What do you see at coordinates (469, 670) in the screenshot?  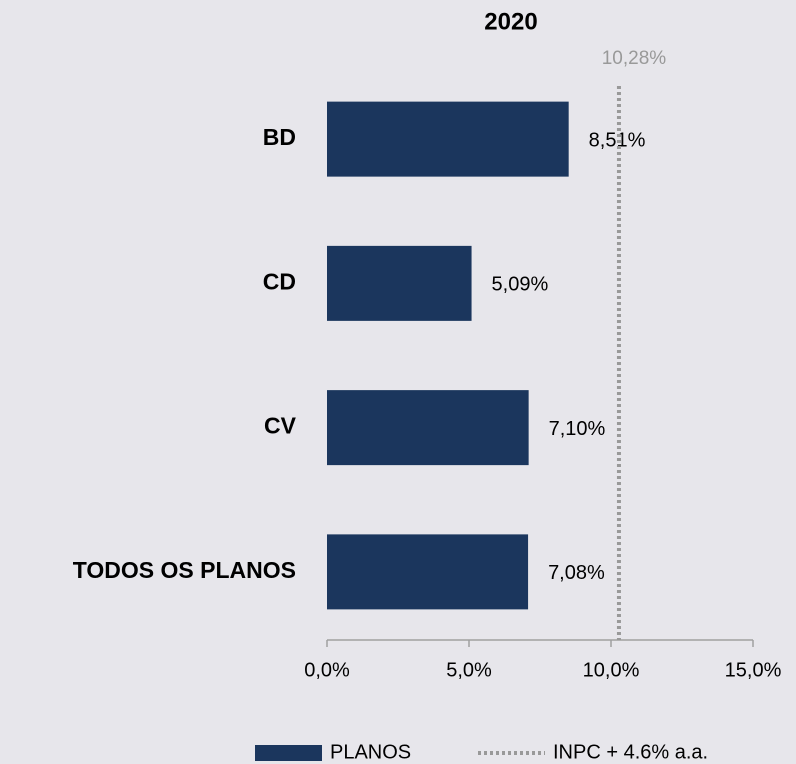 I see `x-tick-label: 5,0%` at bounding box center [469, 670].